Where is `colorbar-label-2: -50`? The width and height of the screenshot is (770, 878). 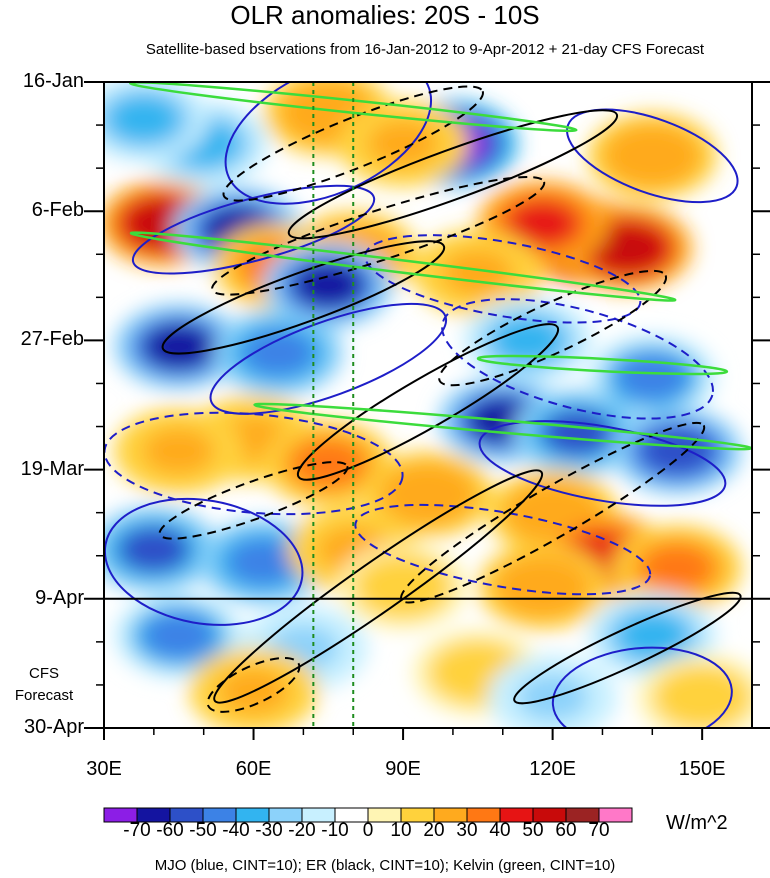 colorbar-label-2: -50 is located at coordinates (203, 830).